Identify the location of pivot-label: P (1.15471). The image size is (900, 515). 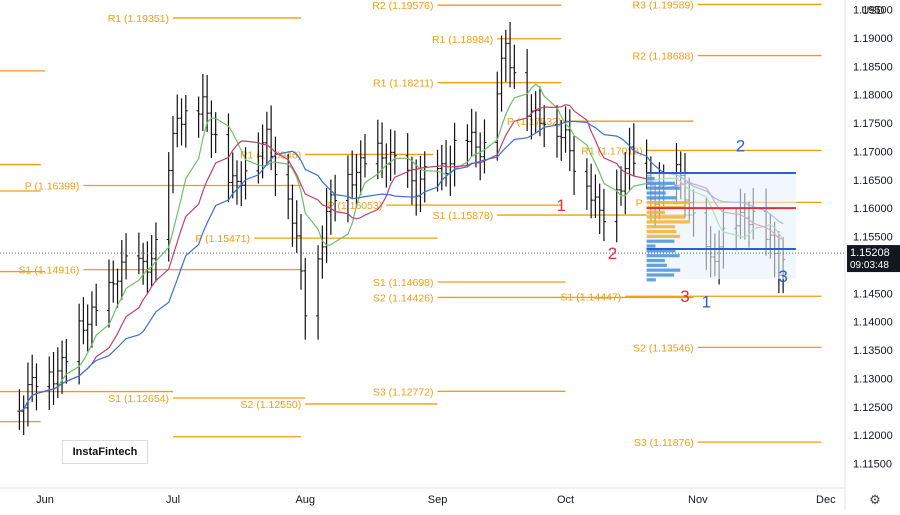
(222, 239).